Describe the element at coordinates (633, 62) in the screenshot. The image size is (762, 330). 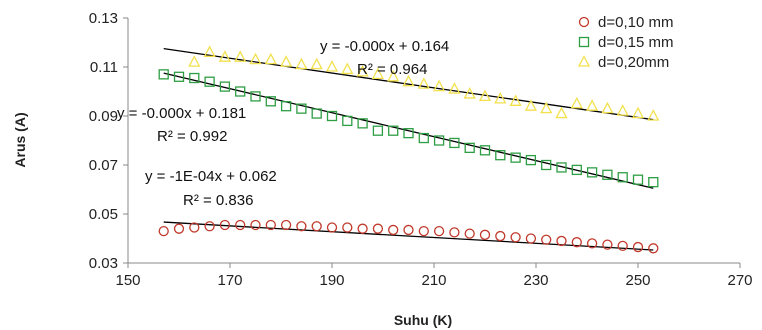
I see `legend-label: d=0,20mm` at that location.